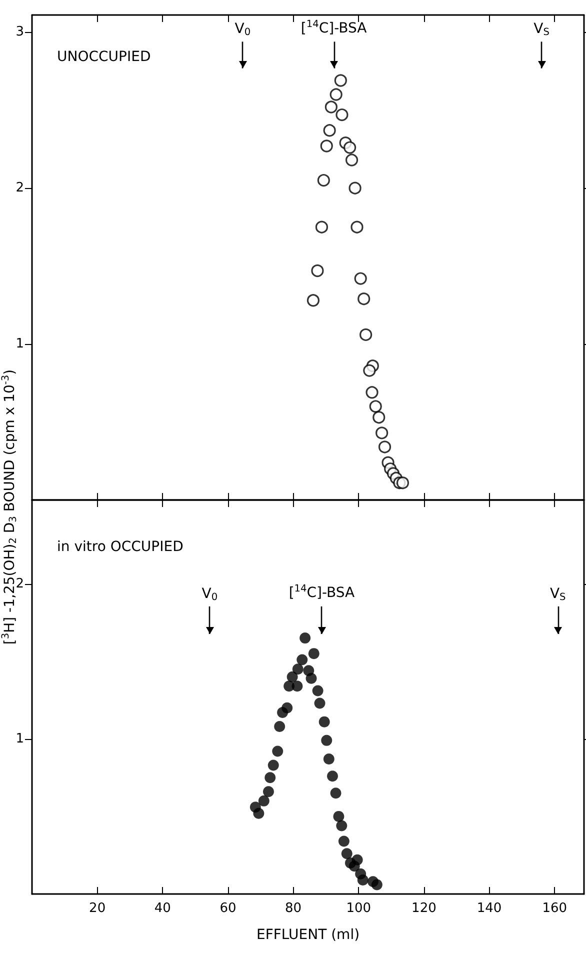  What do you see at coordinates (162, 908) in the screenshot?
I see `x-tick-label: 40` at bounding box center [162, 908].